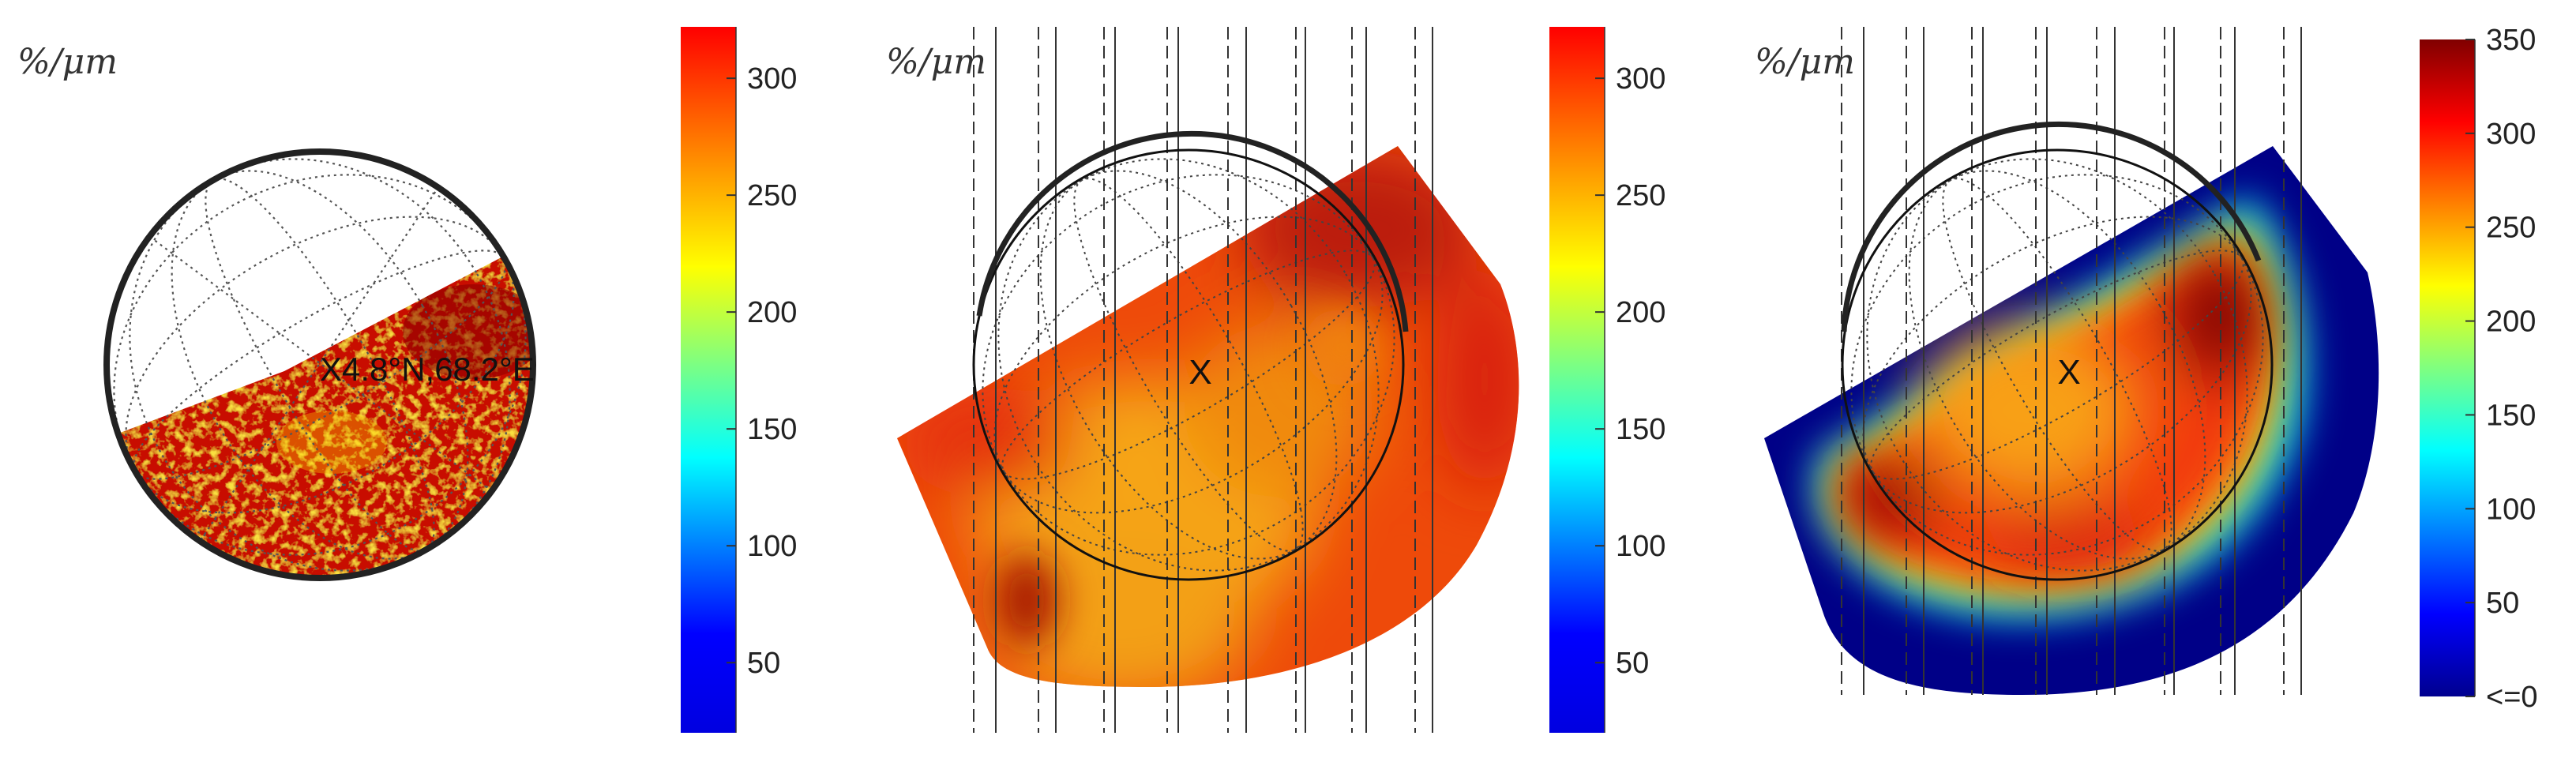  I want to click on colorbar-3-tick-label: <=0, so click(2512, 697).